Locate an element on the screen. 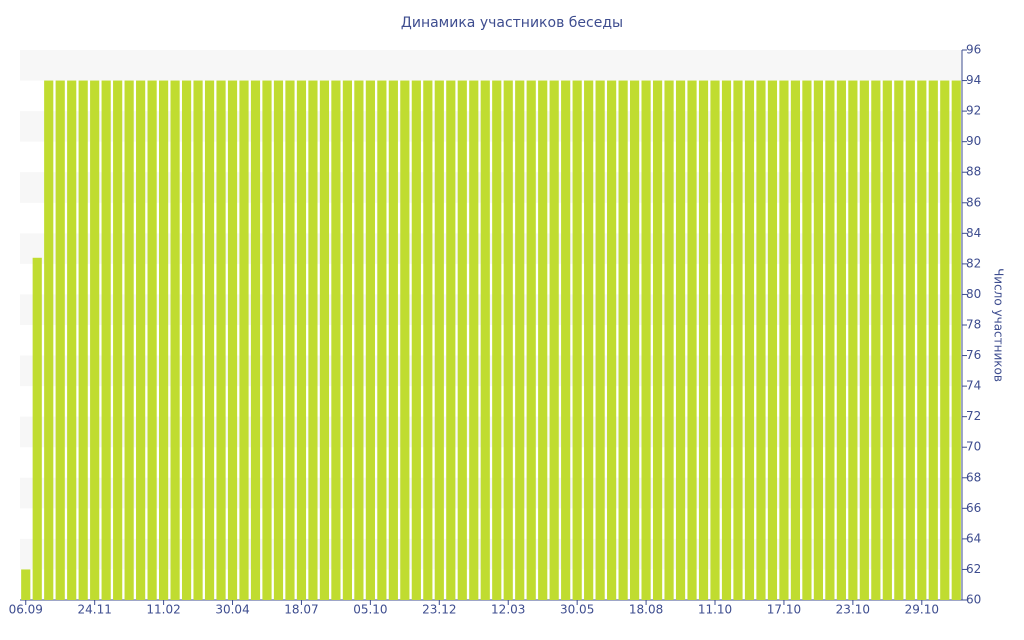 The width and height of the screenshot is (1024, 640). background-band is located at coordinates (491, 65).